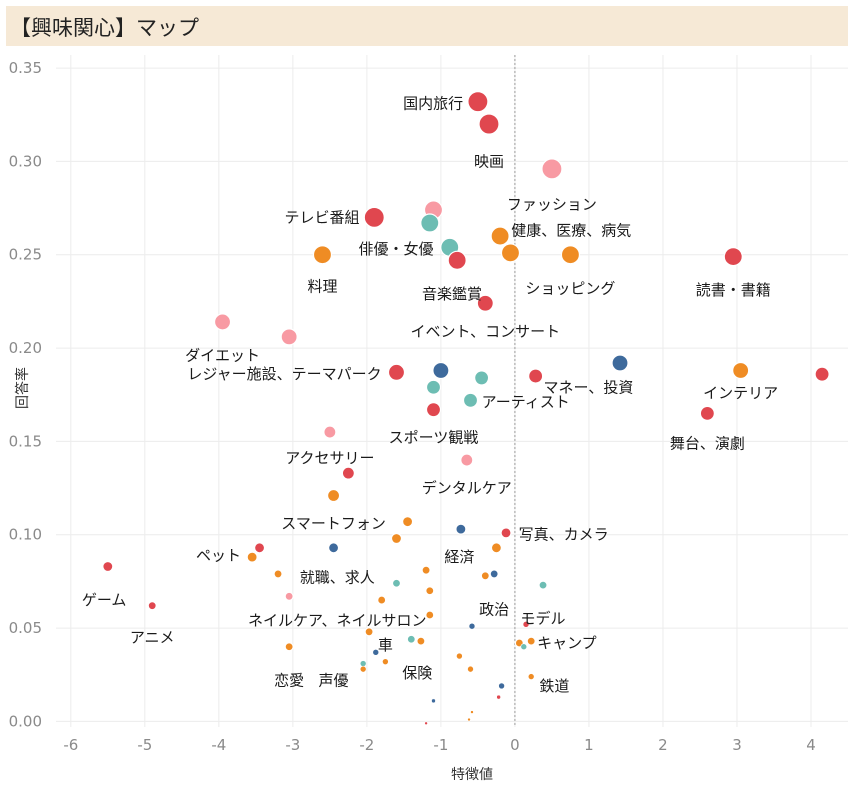  What do you see at coordinates (472, 775) in the screenshot?
I see `x-axis-title: 特徴値` at bounding box center [472, 775].